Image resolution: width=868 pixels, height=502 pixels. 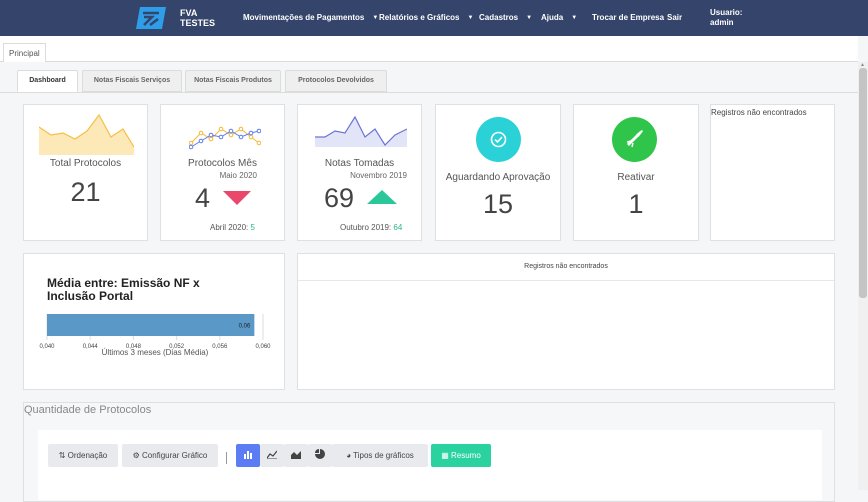 I want to click on card-value: 1, so click(x=636, y=204).